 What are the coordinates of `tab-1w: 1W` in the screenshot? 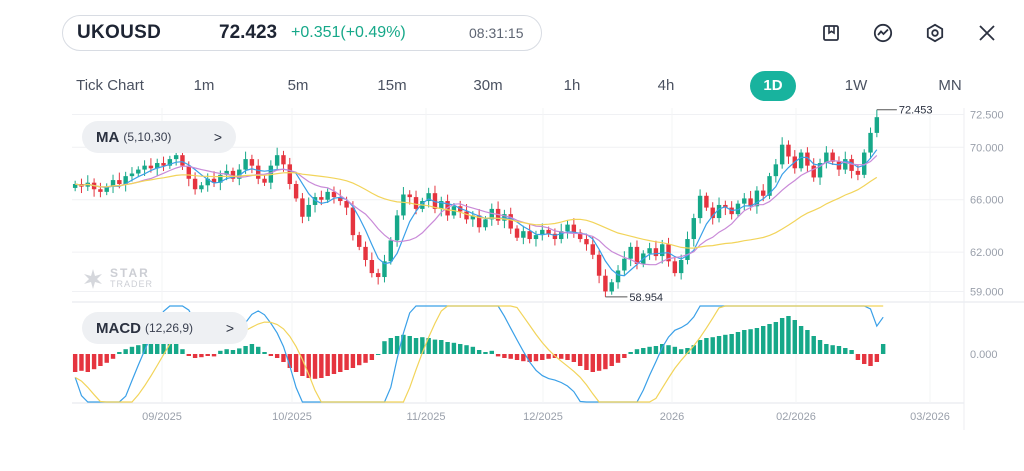 It's located at (856, 85).